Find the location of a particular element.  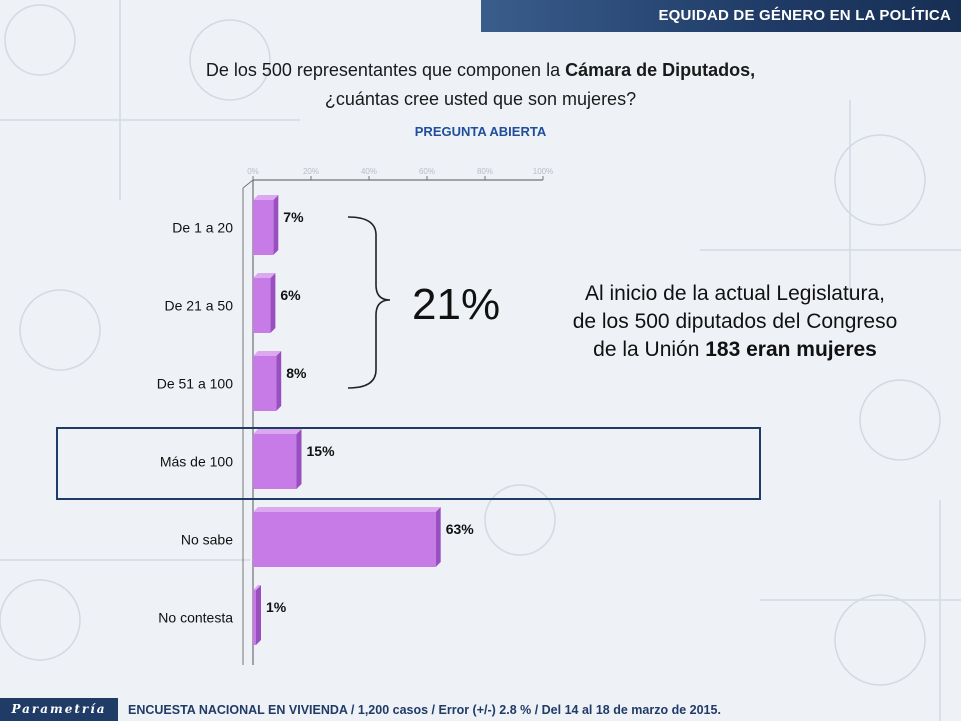

category-label: Más de 100 is located at coordinates (196, 462).